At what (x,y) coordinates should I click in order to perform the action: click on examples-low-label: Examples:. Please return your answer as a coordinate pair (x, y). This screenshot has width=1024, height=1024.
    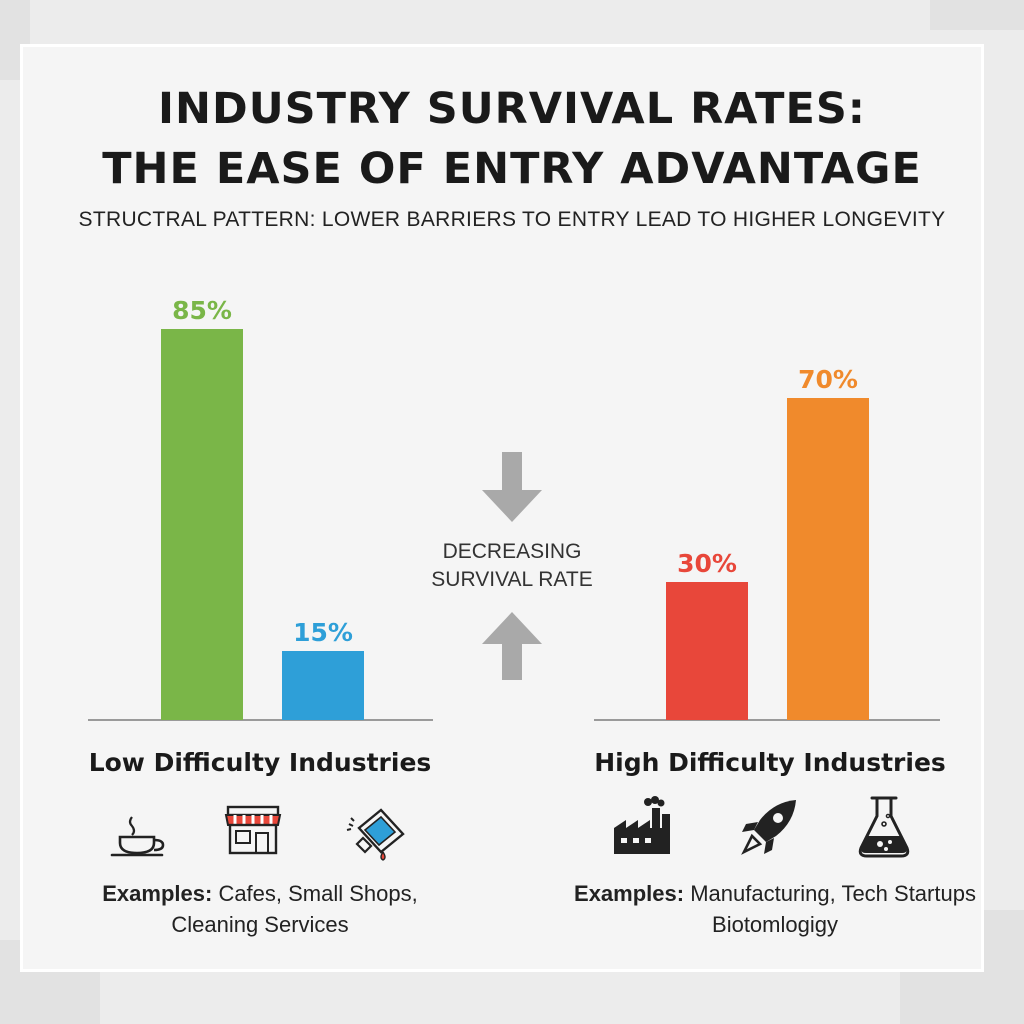
    Looking at the image, I should click on (157, 893).